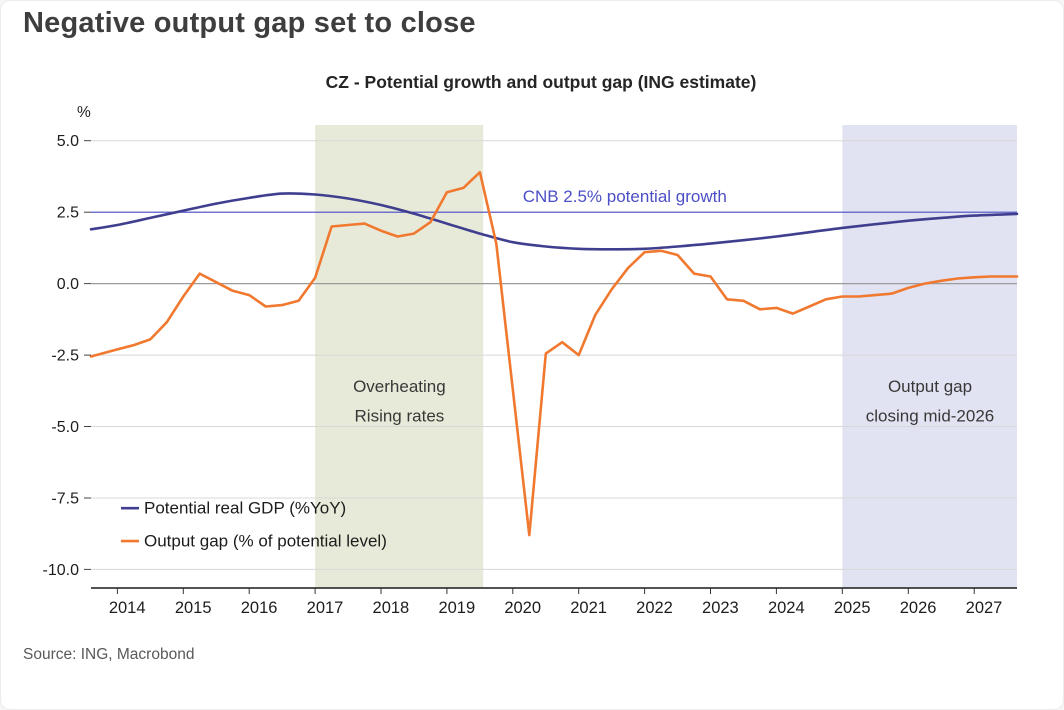 The width and height of the screenshot is (1064, 710). I want to click on reference-line-label: CNB 2.5% potential growth, so click(625, 196).